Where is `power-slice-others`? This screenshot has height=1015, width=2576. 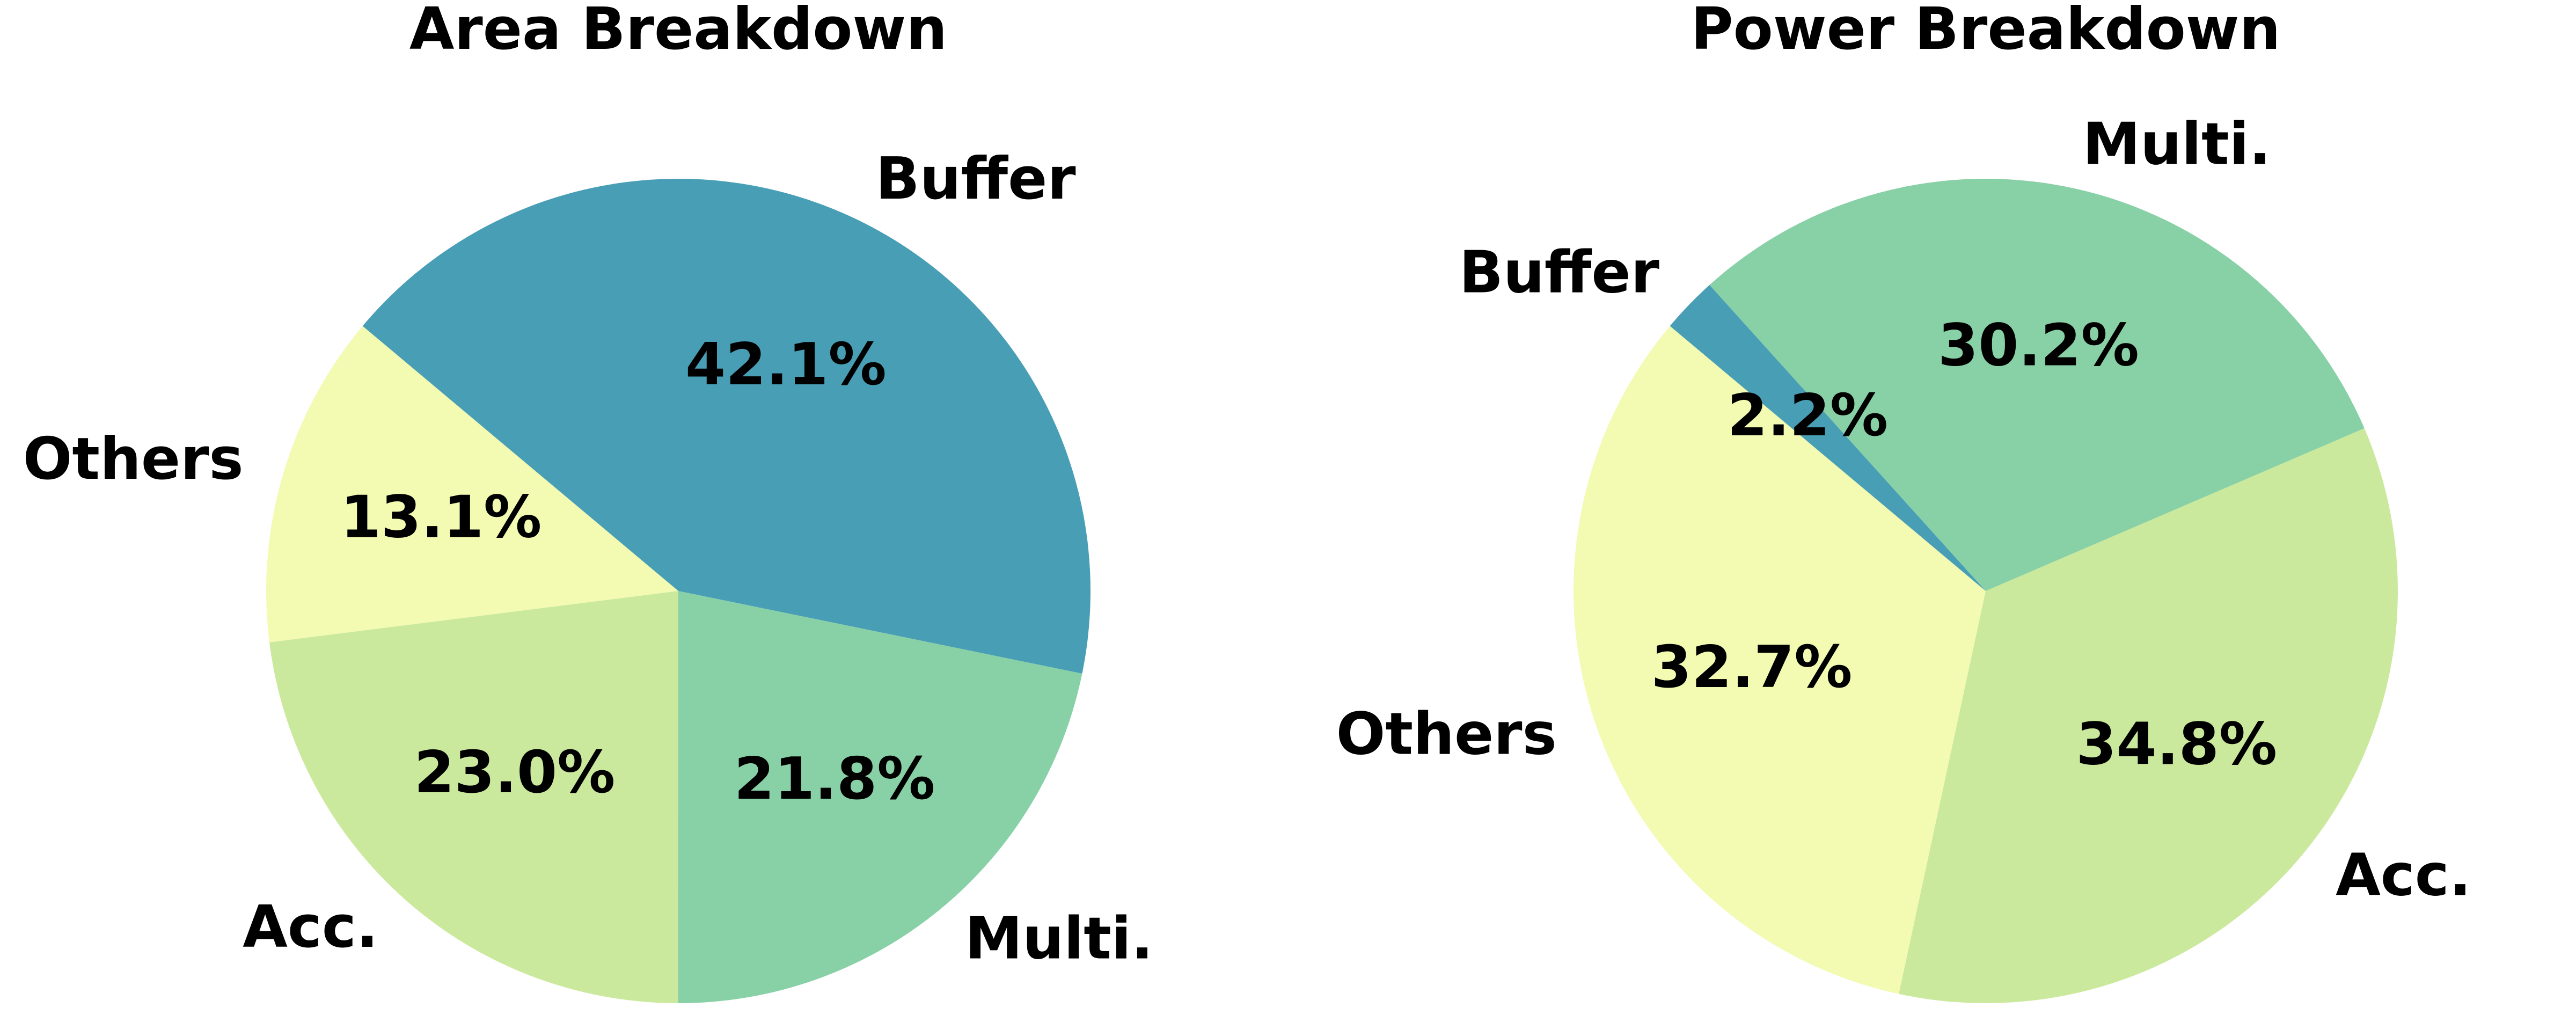
power-slice-others is located at coordinates (1780, 660).